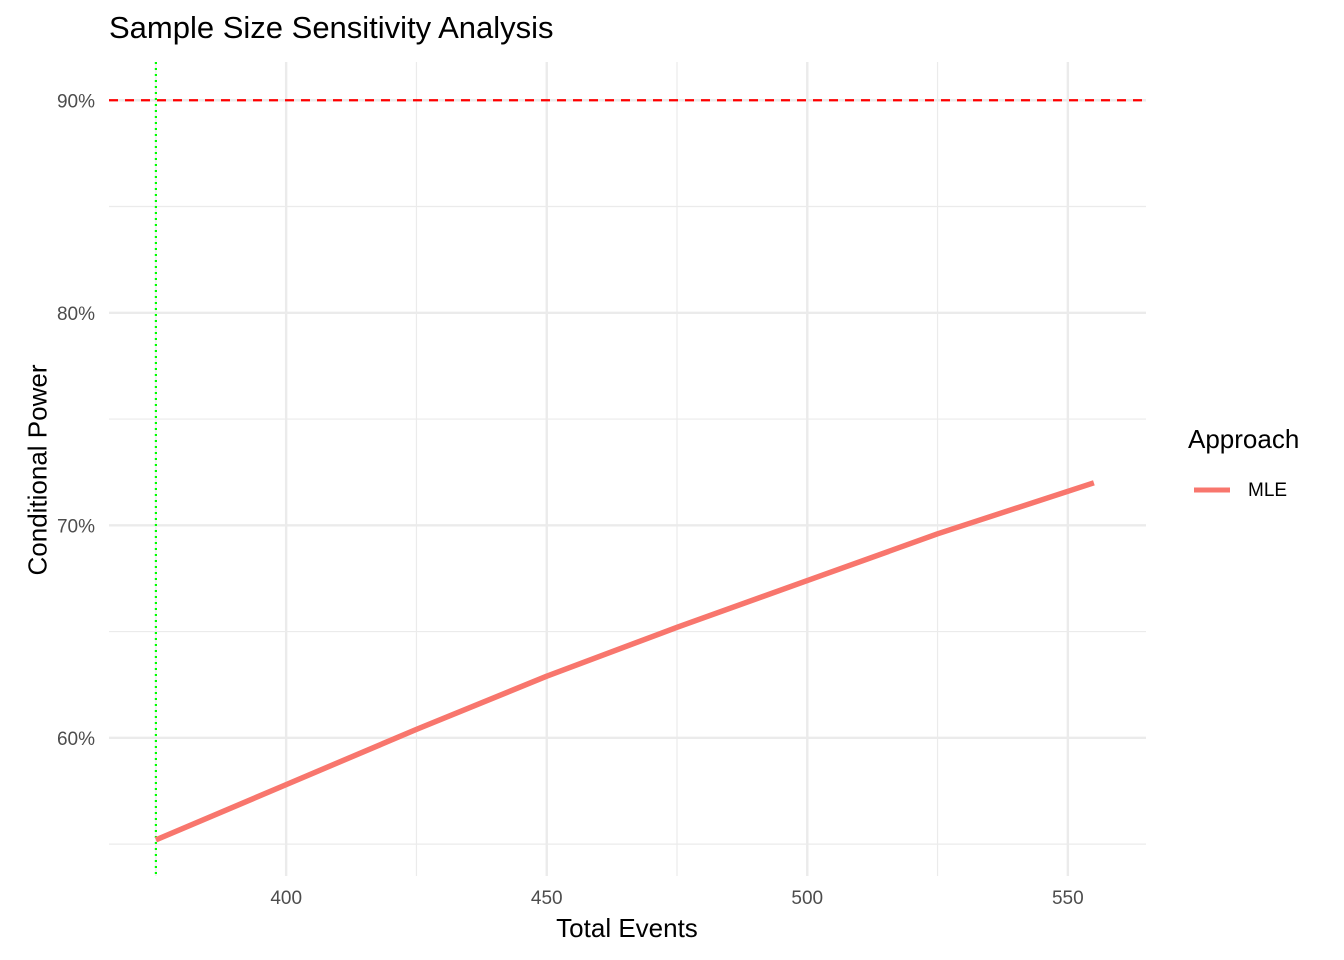  Describe the element at coordinates (807, 898) in the screenshot. I see `x-tick-label: 500` at that location.